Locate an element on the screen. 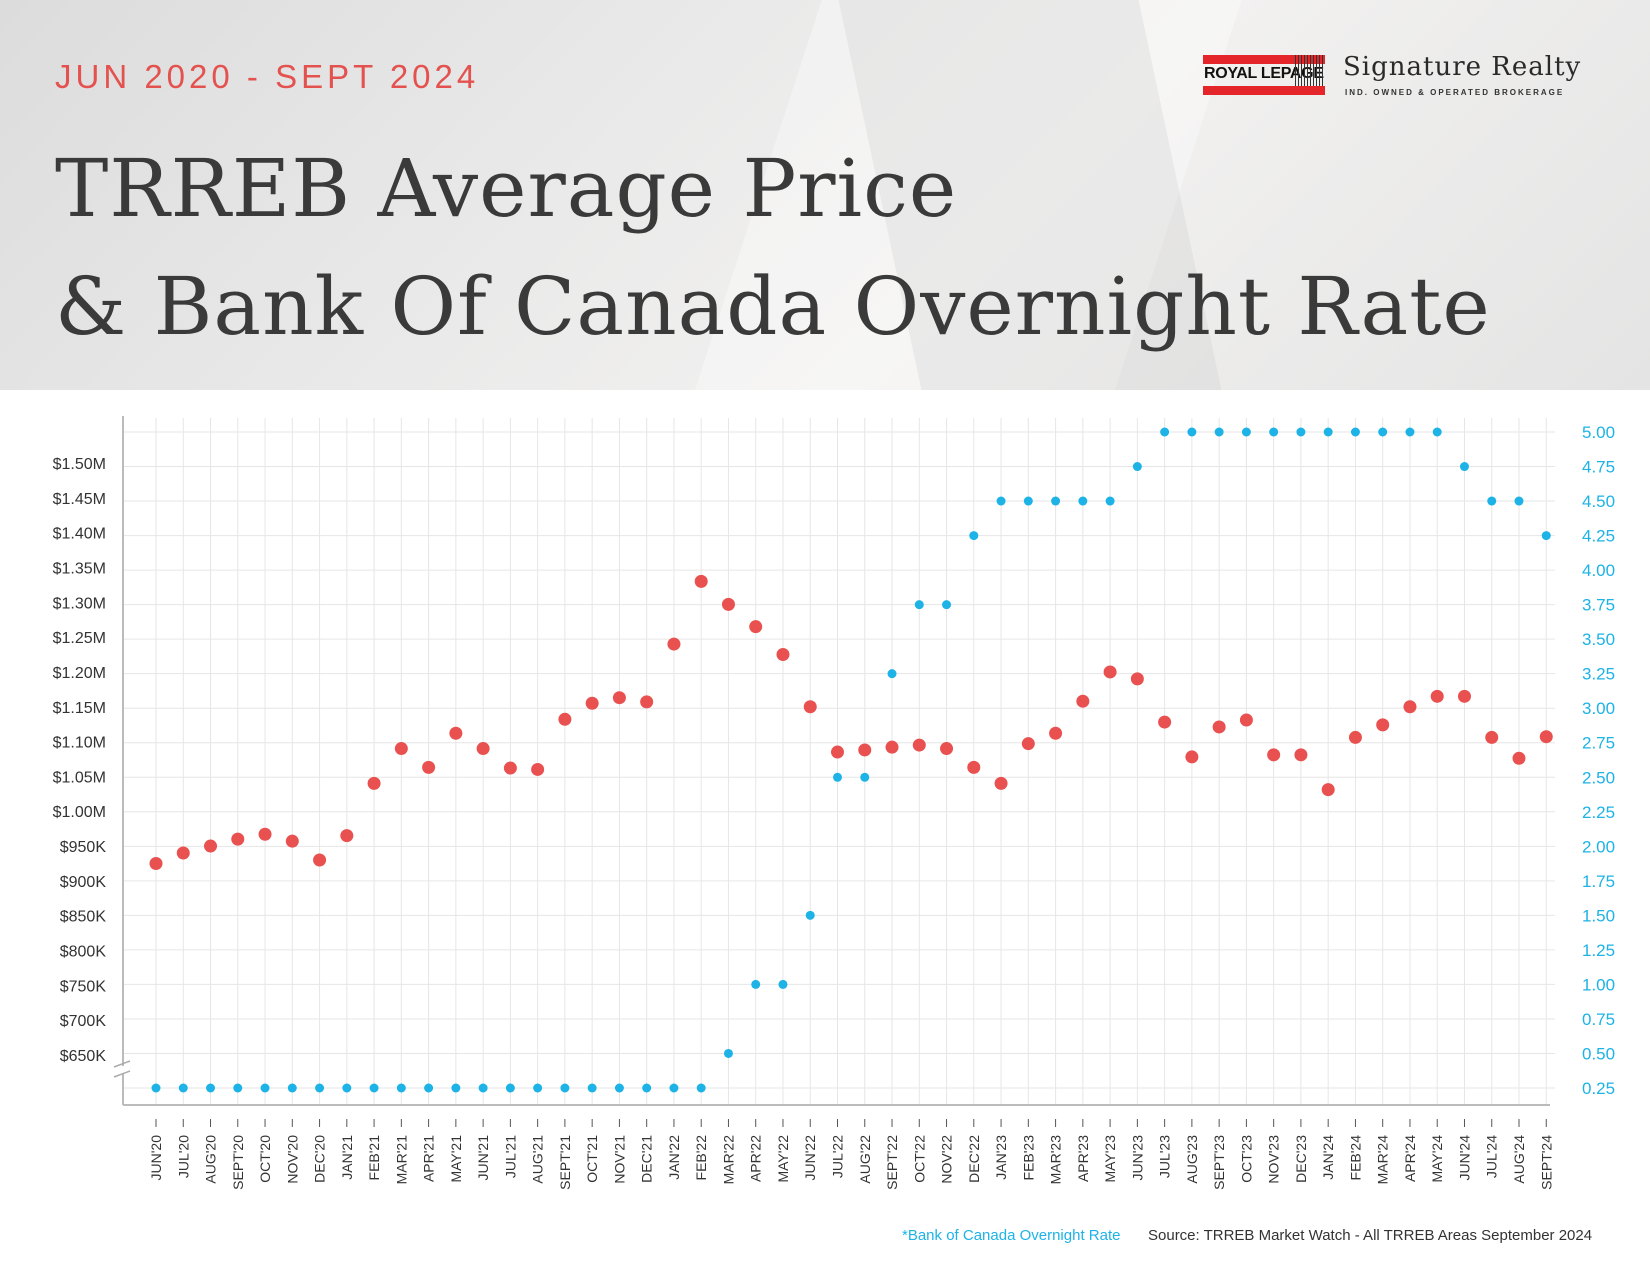  x-tick-label: APR'23 is located at coordinates (1083, 1158).